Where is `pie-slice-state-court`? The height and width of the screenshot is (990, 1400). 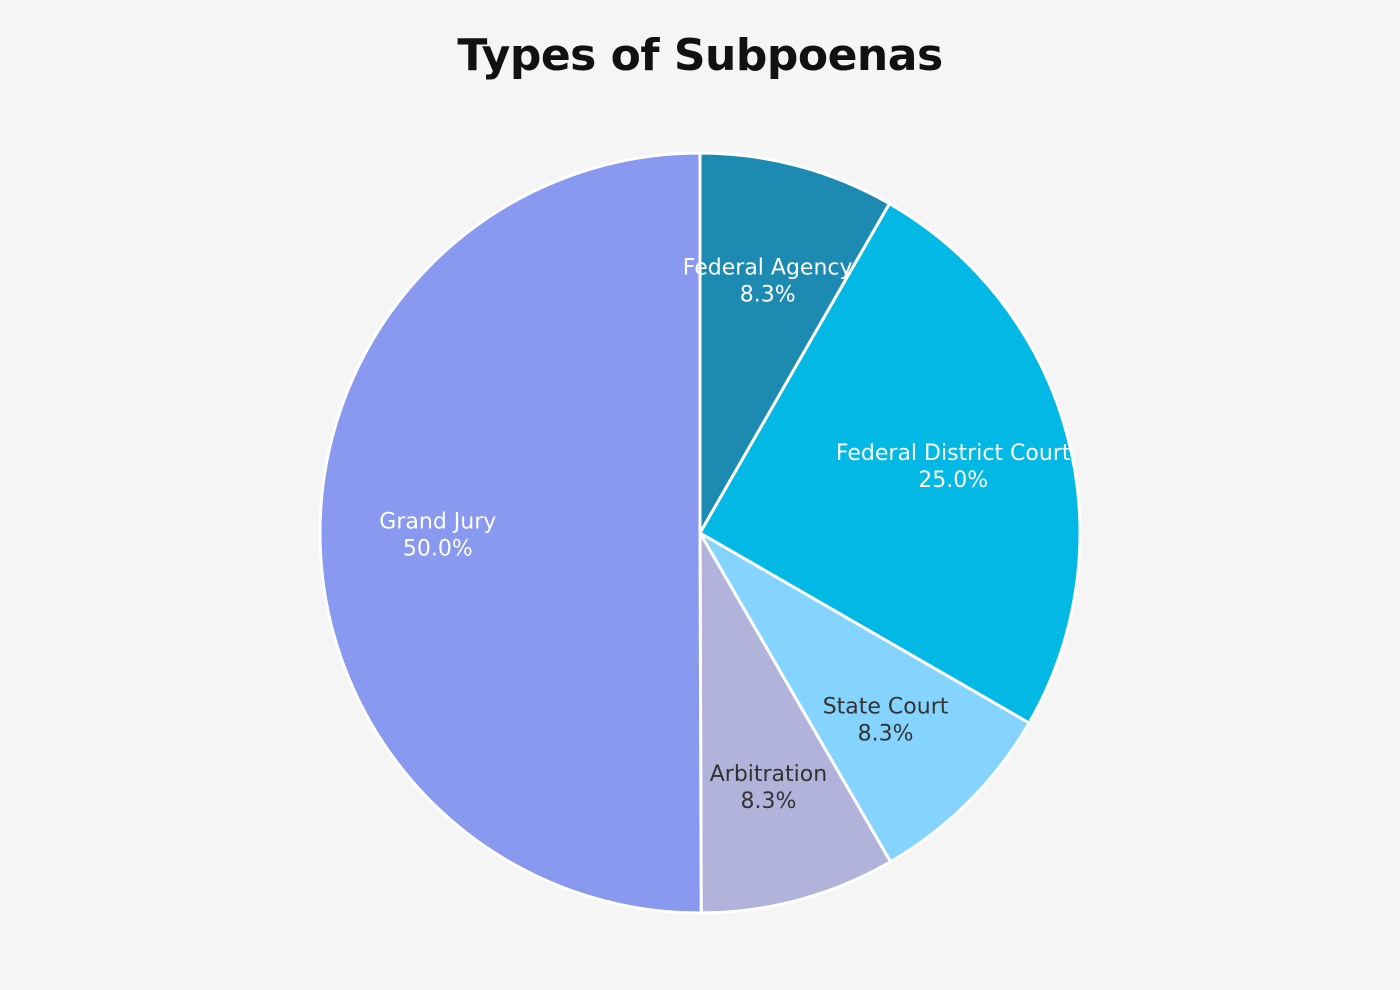 pie-slice-state-court is located at coordinates (864, 697).